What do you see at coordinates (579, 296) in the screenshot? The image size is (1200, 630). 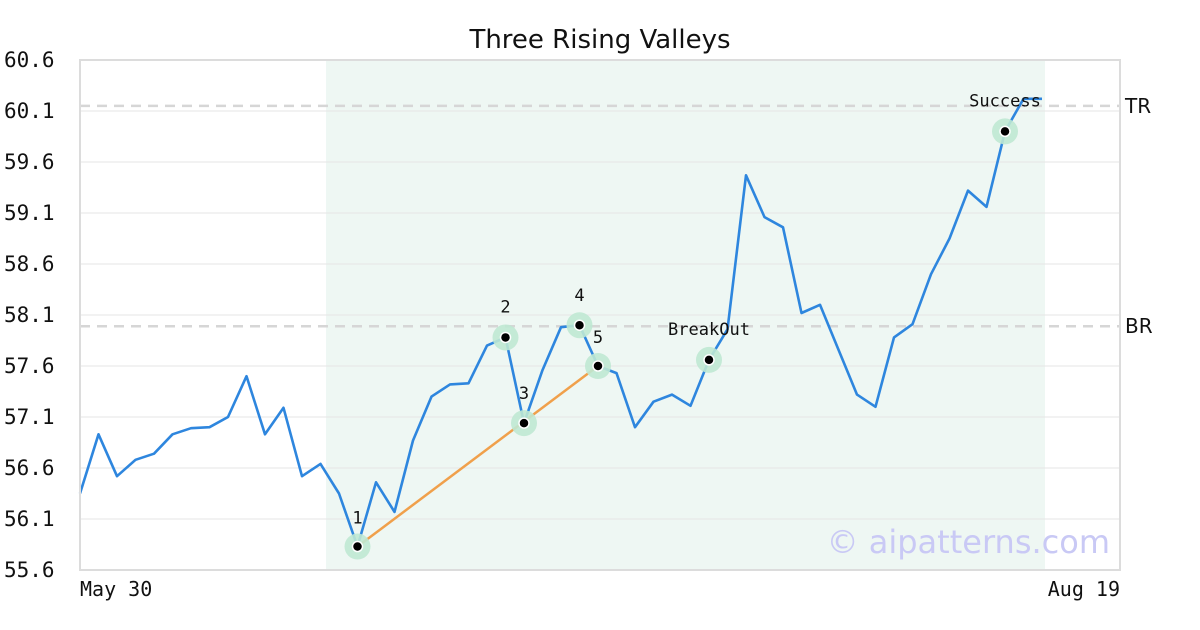 I see `point-4-label: 4` at bounding box center [579, 296].